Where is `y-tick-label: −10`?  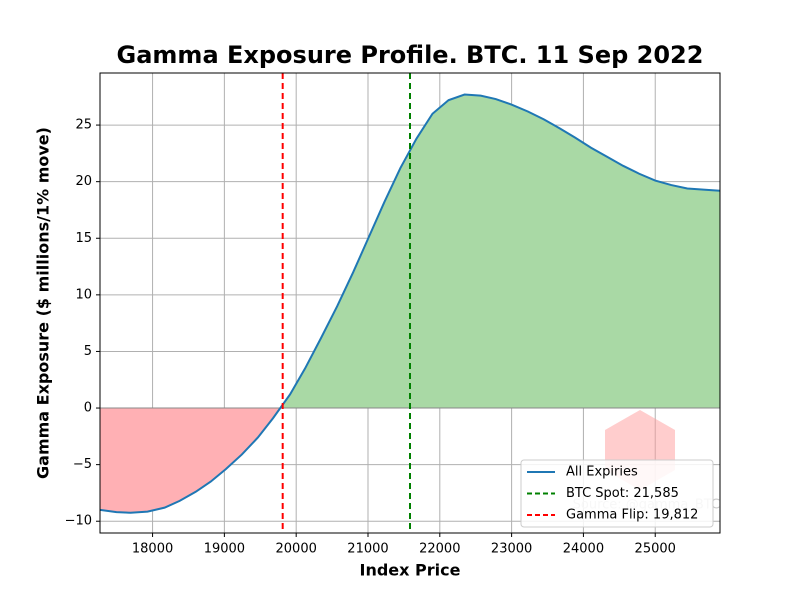 y-tick-label: −10 is located at coordinates (78, 521).